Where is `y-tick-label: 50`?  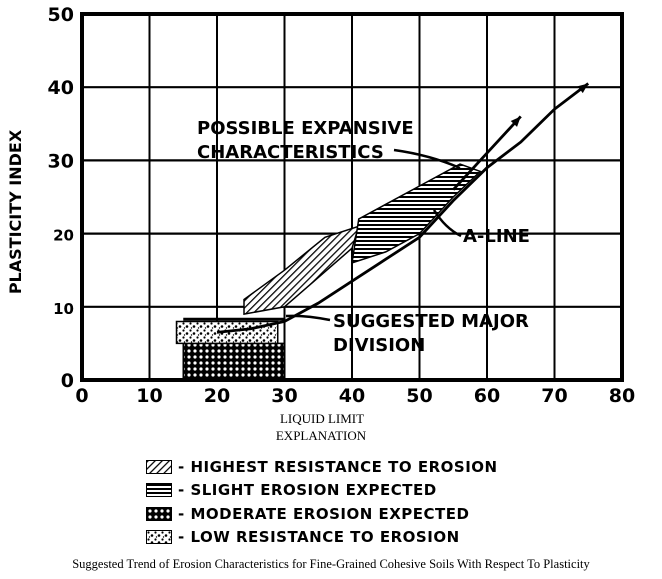 y-tick-label: 50 is located at coordinates (61, 15).